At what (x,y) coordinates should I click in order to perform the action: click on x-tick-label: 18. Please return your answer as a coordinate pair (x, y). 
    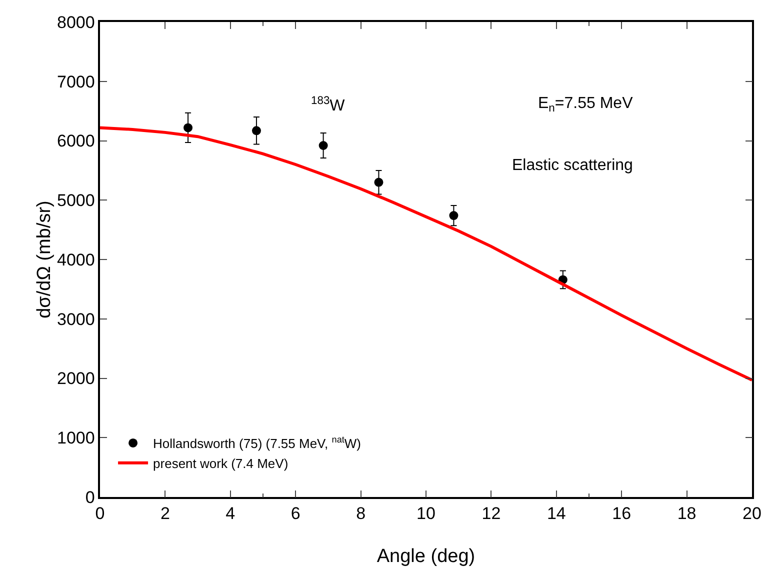
    Looking at the image, I should click on (686, 514).